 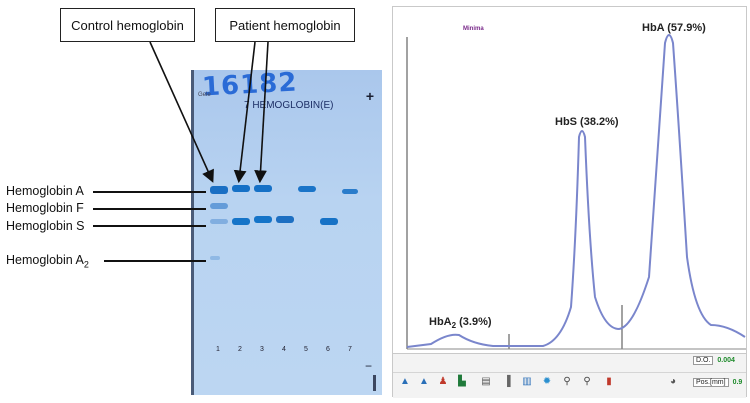 What do you see at coordinates (284, 349) in the screenshot?
I see `lane-number-4: 4` at bounding box center [284, 349].